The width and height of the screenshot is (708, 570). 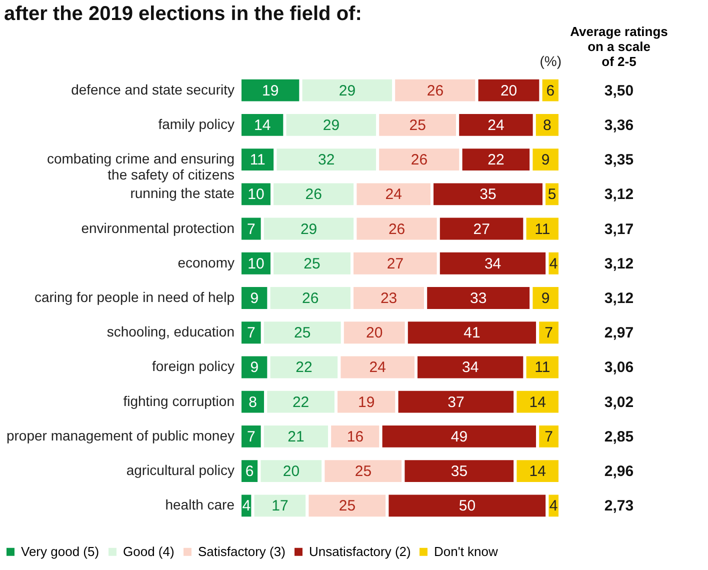 What do you see at coordinates (180, 470) in the screenshot?
I see `y-tick-label: agricultural policy` at bounding box center [180, 470].